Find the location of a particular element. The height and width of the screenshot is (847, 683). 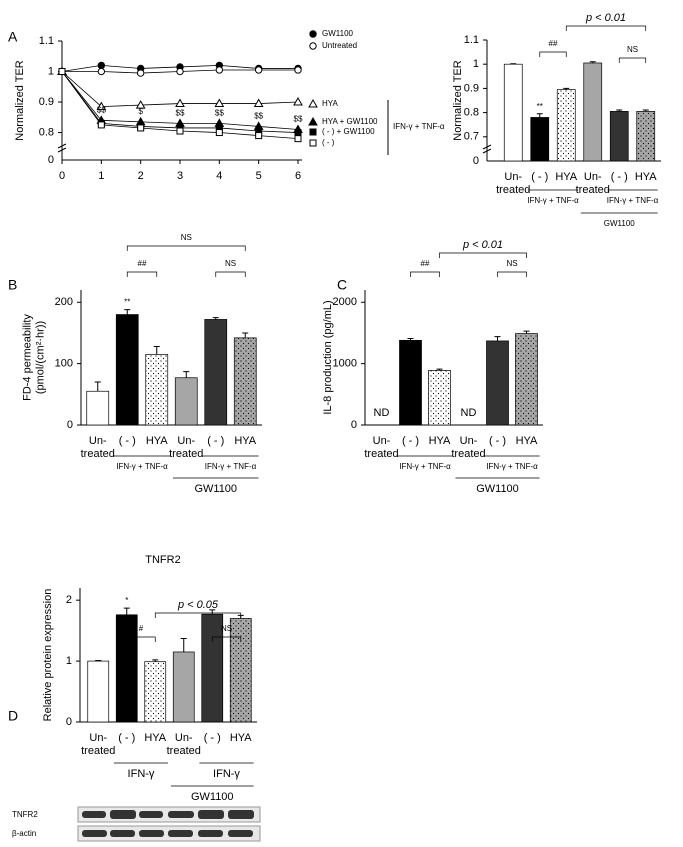

annotation: # is located at coordinates (141, 628).